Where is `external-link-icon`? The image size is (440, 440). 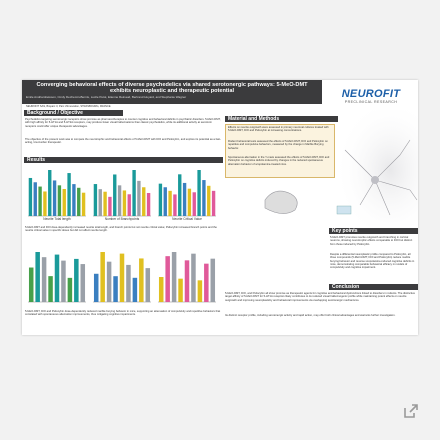 external-link-icon is located at coordinates (411, 411).